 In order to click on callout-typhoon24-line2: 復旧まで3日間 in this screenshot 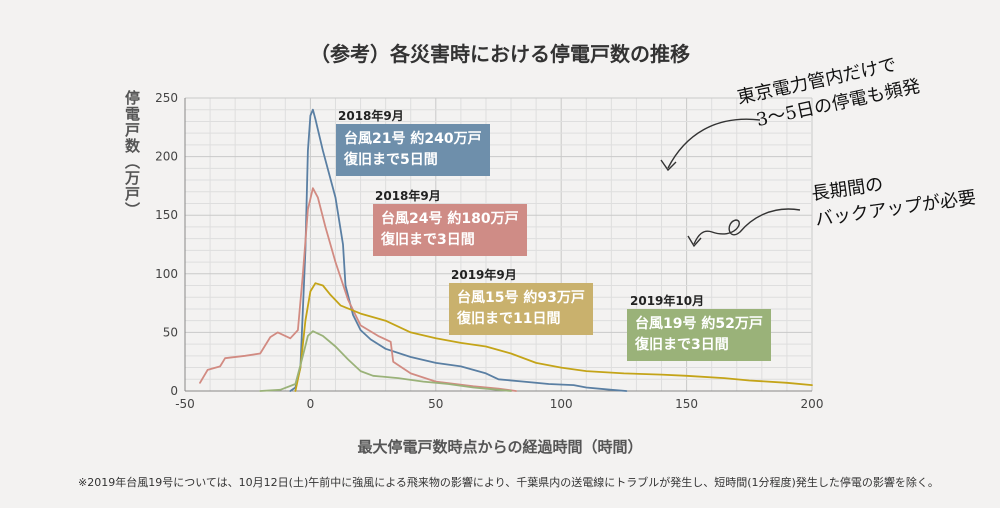, I will do `click(428, 240)`.